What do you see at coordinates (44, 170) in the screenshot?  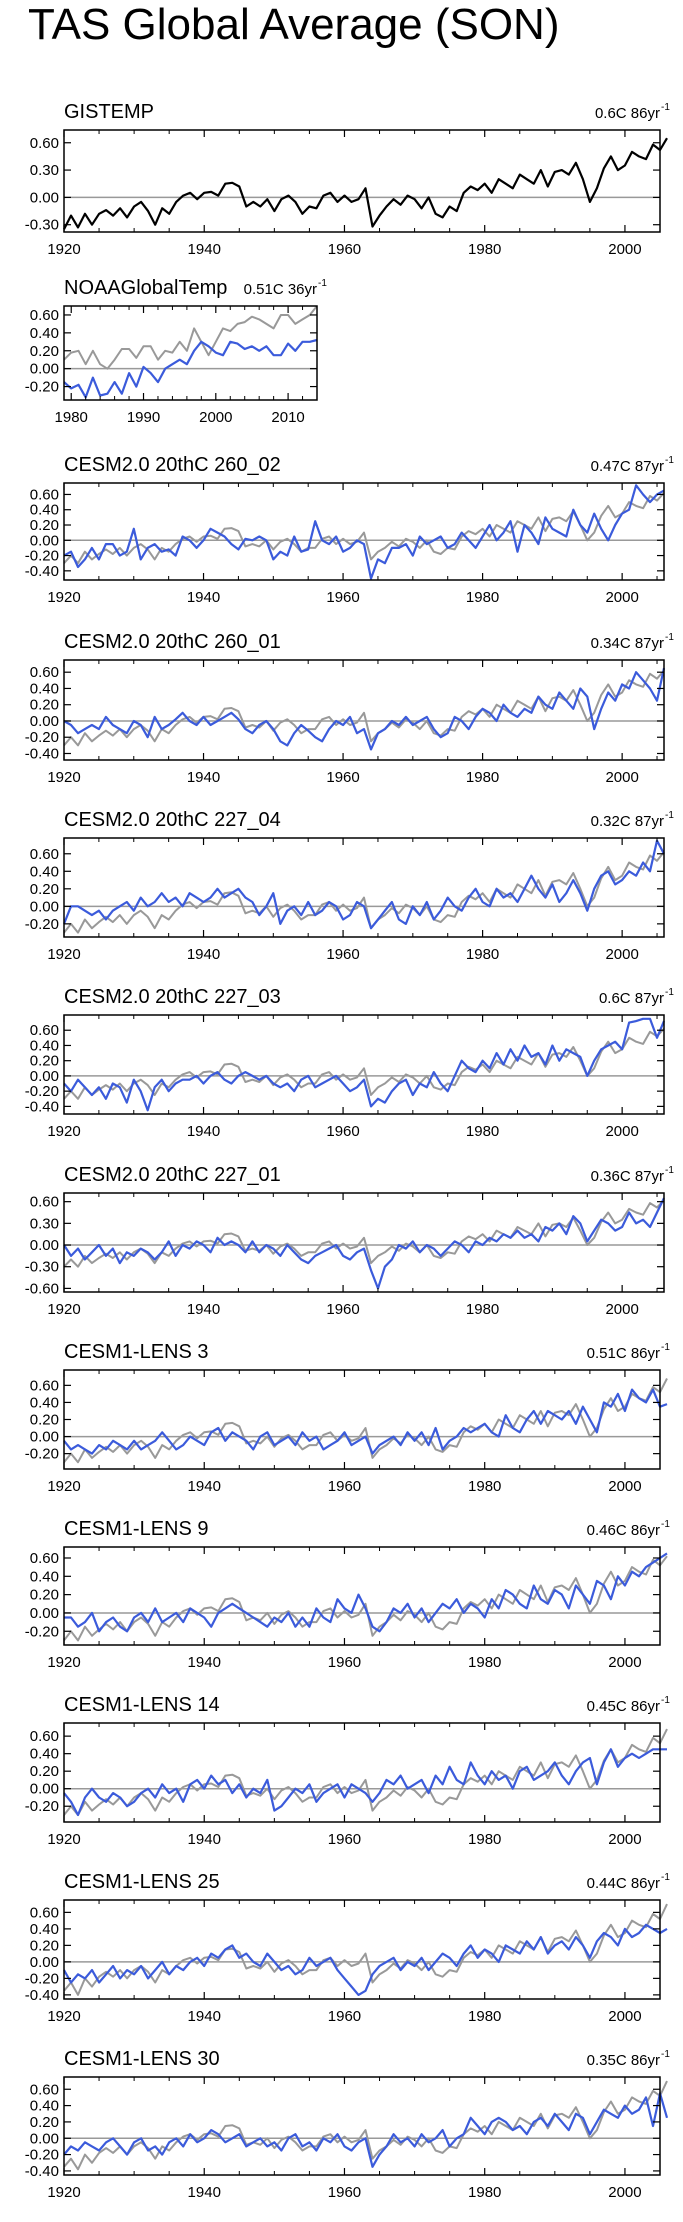 I see `y-tick-label: 0.30` at bounding box center [44, 170].